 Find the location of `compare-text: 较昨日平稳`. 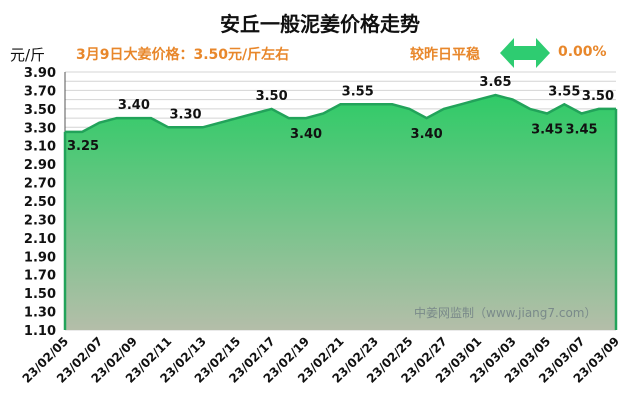

compare-text: 较昨日平稳 is located at coordinates (445, 55).